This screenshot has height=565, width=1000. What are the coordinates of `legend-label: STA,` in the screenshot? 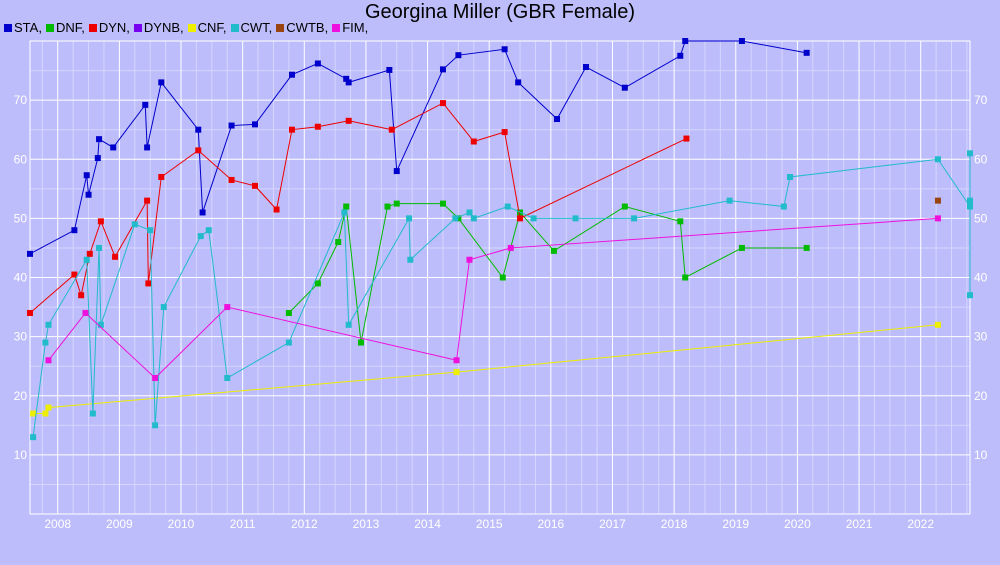 It's located at (28, 27).